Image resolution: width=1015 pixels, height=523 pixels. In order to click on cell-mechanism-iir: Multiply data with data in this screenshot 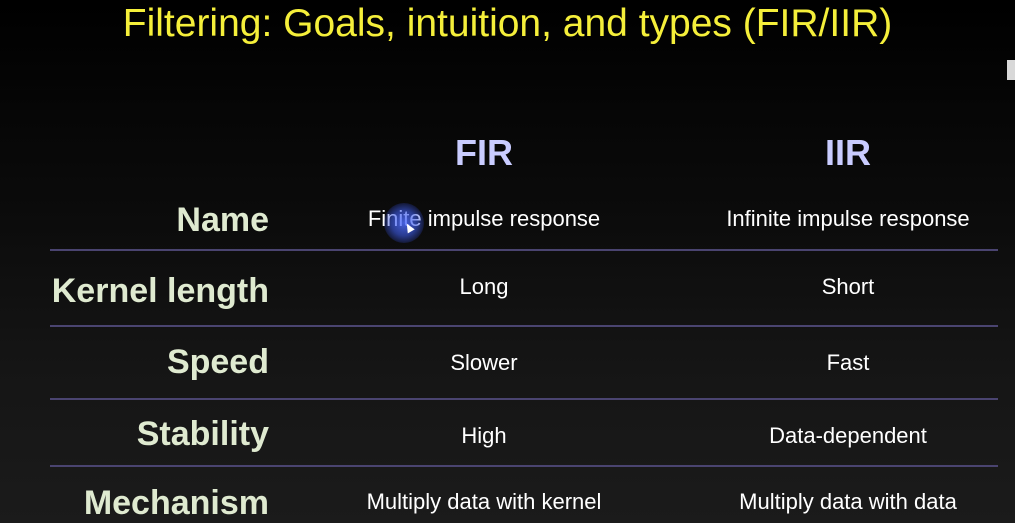, I will do `click(848, 501)`.